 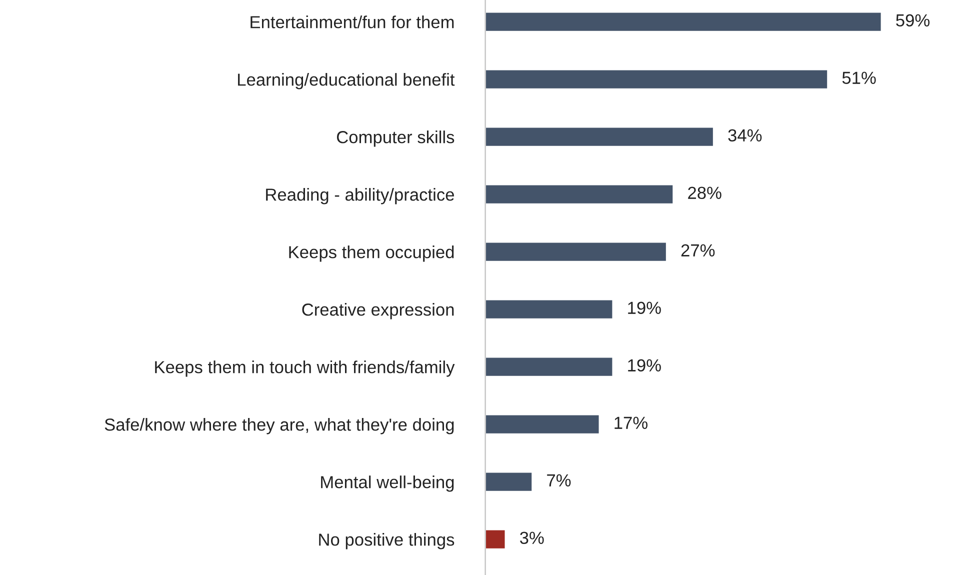 What do you see at coordinates (559, 480) in the screenshot?
I see `data-label: 7%` at bounding box center [559, 480].